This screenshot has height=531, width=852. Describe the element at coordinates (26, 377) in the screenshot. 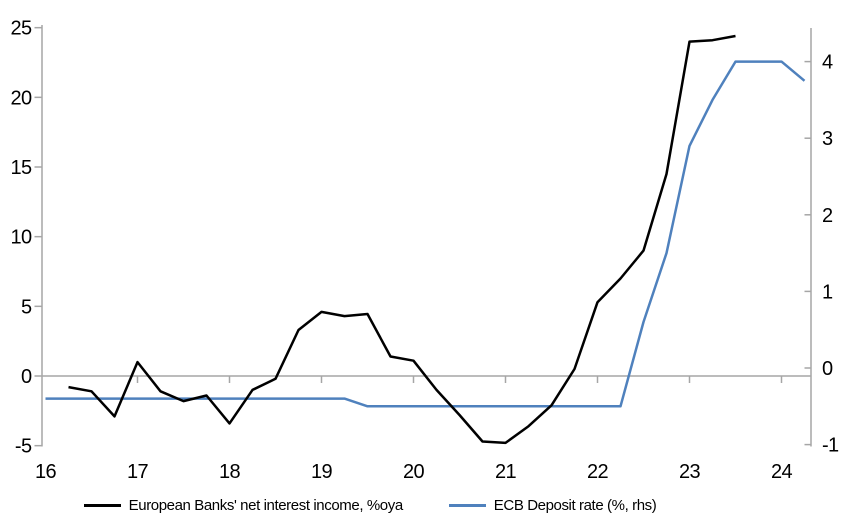

I see `left-axis-tick-label: 0` at that location.